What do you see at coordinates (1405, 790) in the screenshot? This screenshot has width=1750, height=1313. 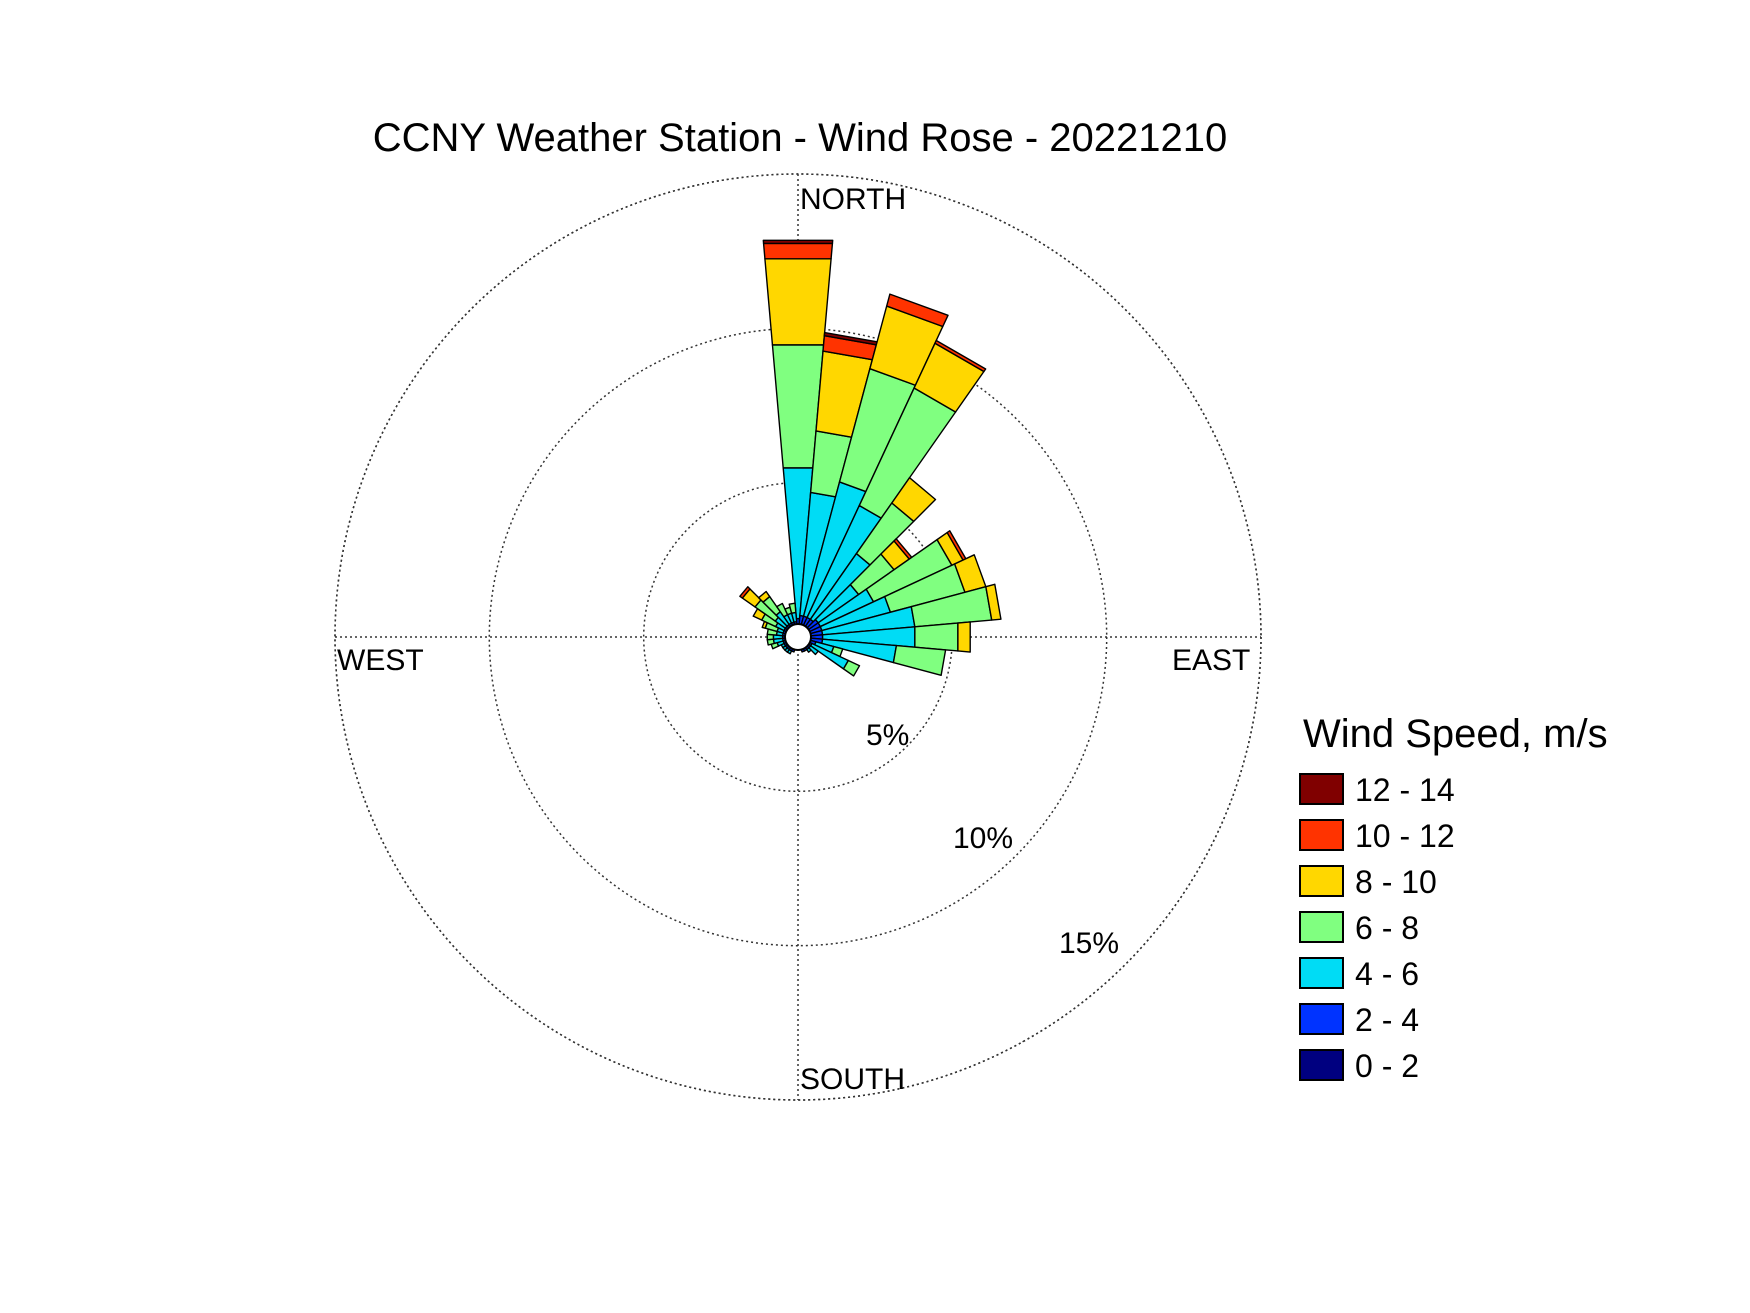 I see `legend-label-12-14: 12 - 14` at bounding box center [1405, 790].